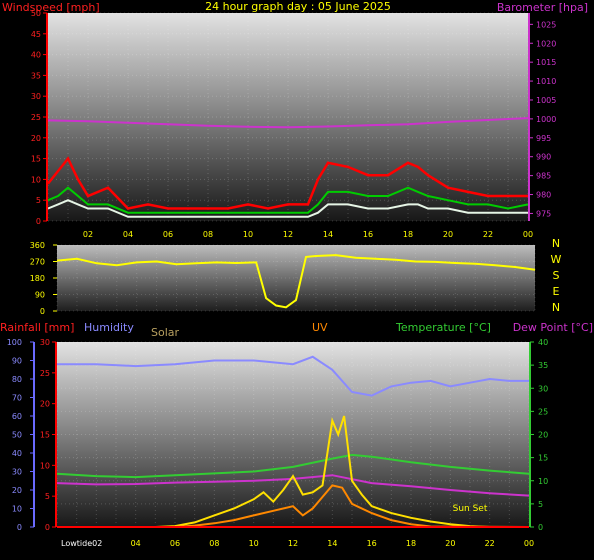  I want to click on temperature-tick-label: 5, so click(540, 504).